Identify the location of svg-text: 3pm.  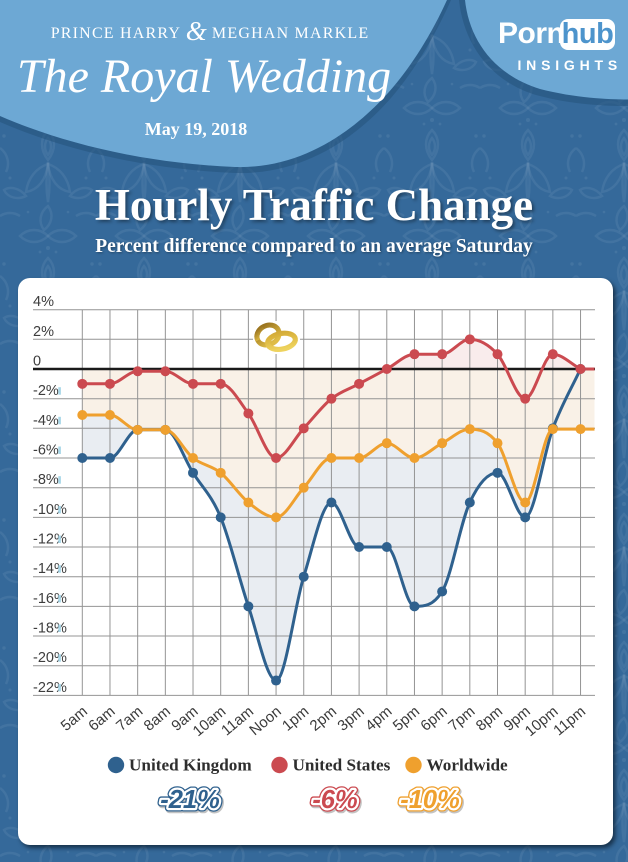
(350, 719).